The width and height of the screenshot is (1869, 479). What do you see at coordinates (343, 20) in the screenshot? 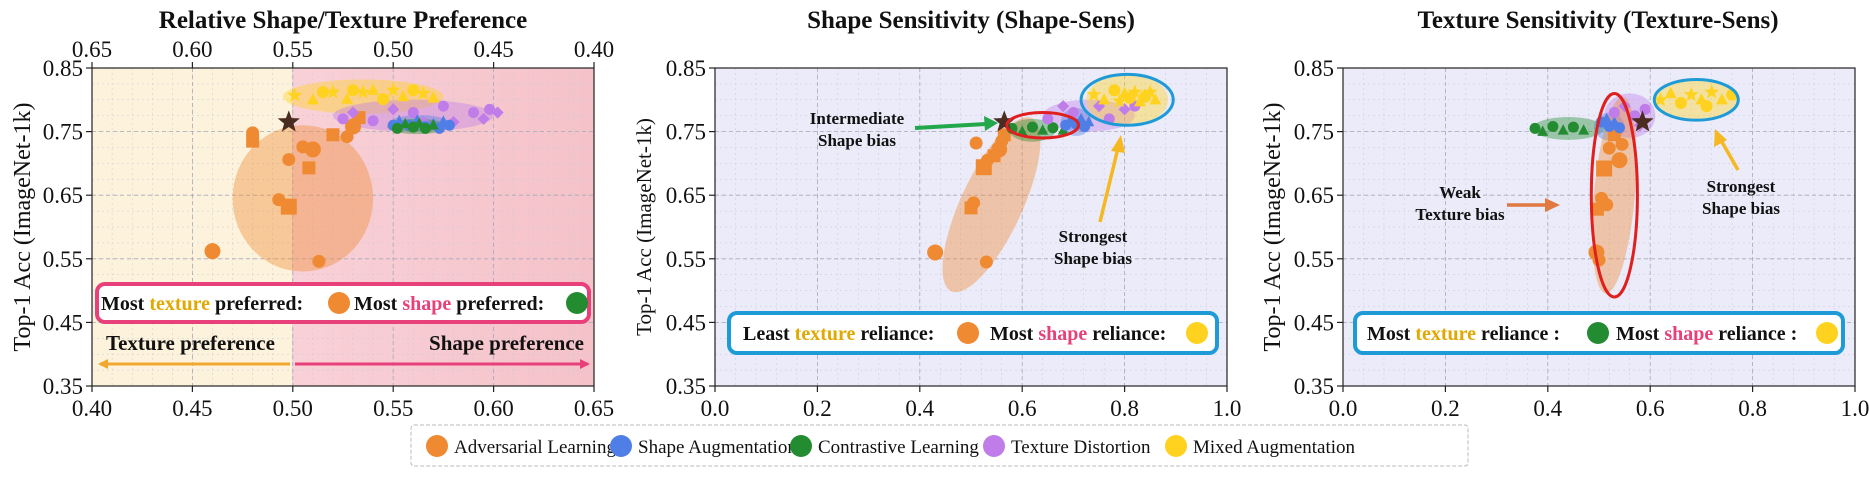
I see `panel-title-1: Relative Shape/Texture Preference` at bounding box center [343, 20].